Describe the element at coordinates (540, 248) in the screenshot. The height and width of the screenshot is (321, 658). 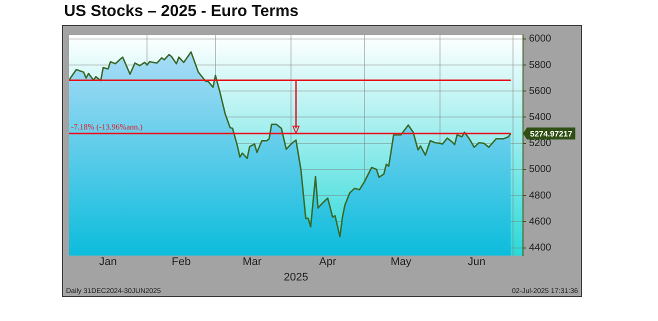
I see `y-tick-label: 4400` at that location.